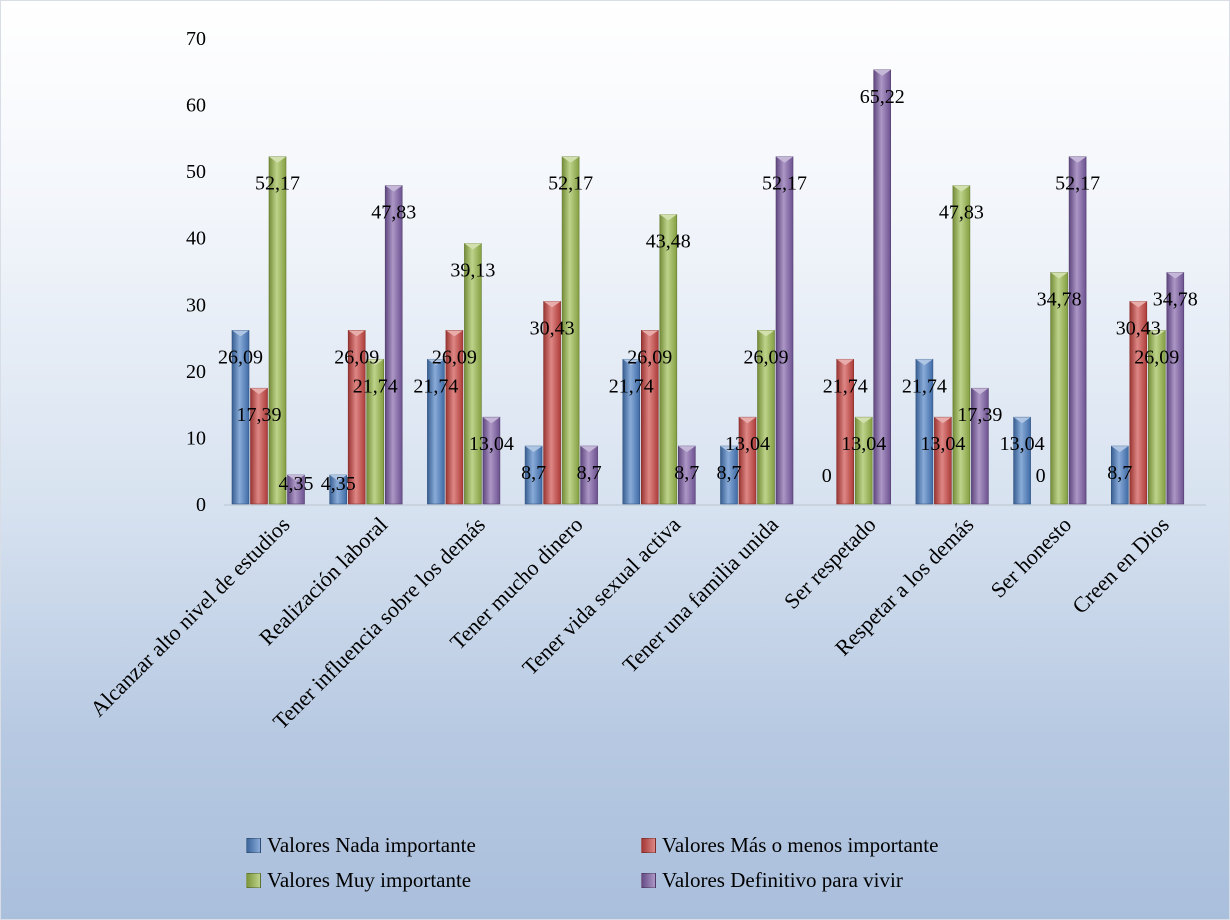 The width and height of the screenshot is (1230, 920). I want to click on legend-label: Valores Más o menos importante, so click(800, 845).